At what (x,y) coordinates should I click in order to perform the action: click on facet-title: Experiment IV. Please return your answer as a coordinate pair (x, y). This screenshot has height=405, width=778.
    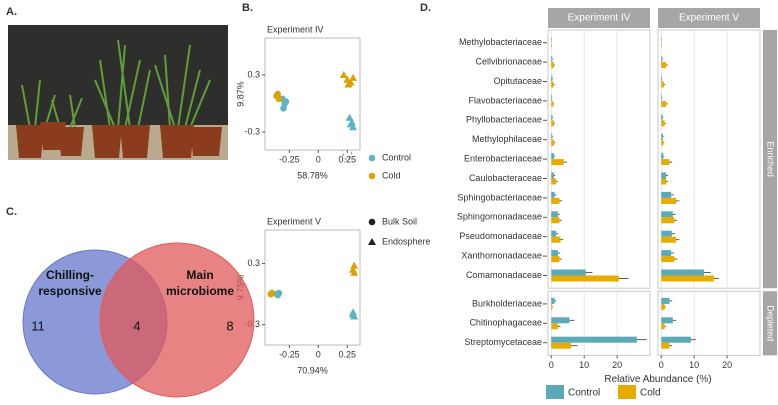
    Looking at the image, I should click on (599, 18).